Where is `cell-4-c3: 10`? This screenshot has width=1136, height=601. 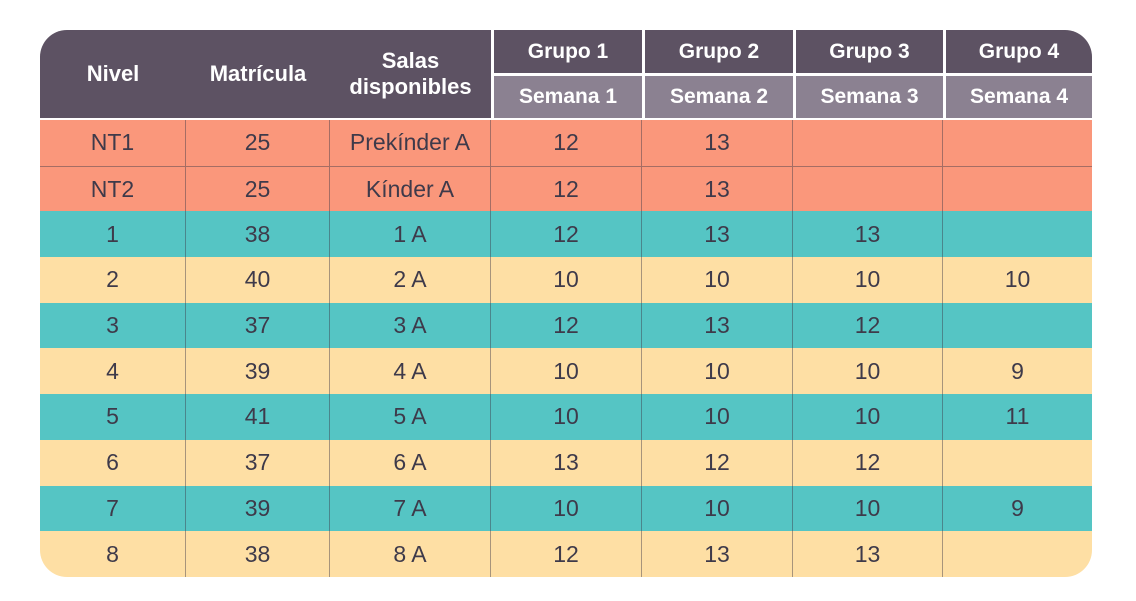 cell-4-c3: 10 is located at coordinates (566, 371).